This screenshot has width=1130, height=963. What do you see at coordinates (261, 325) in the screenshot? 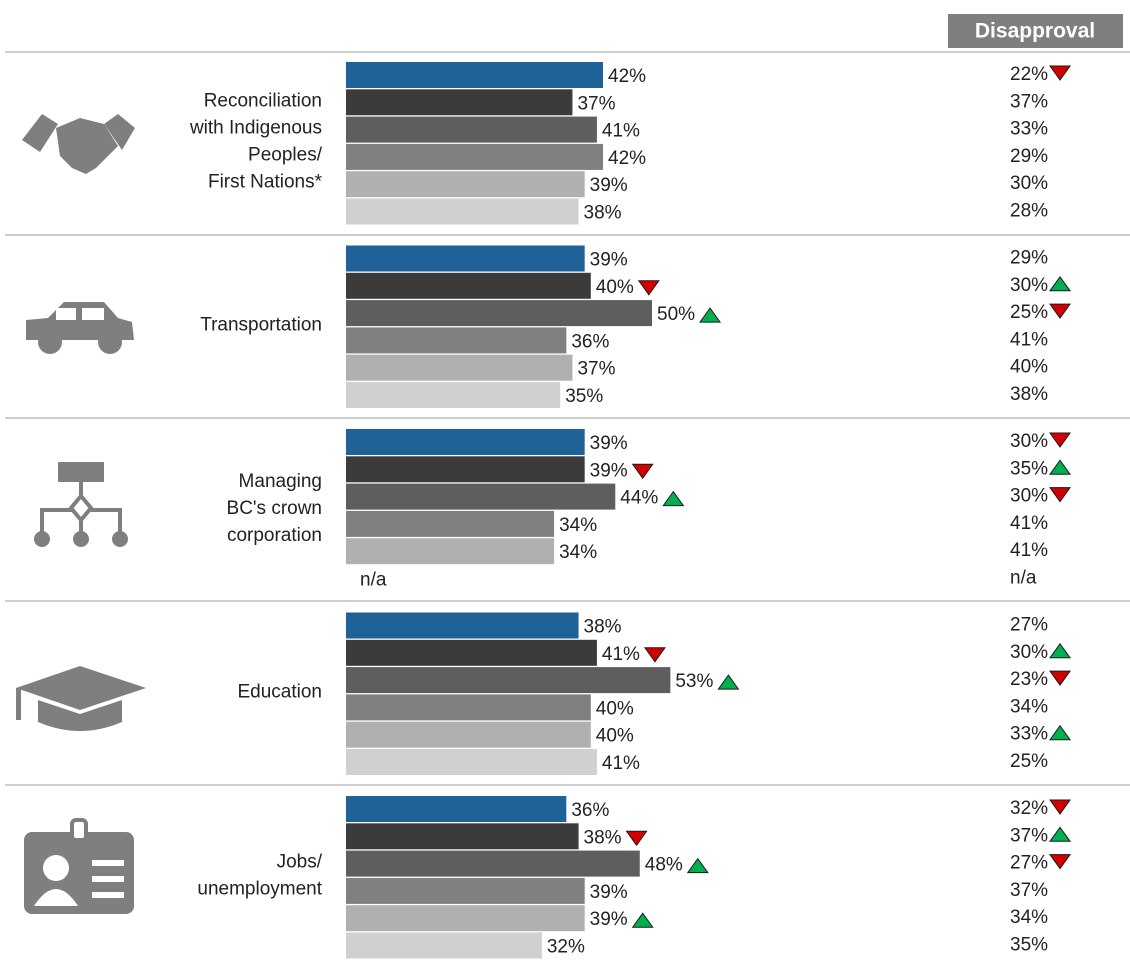
I see `category-label: Transportation` at bounding box center [261, 325].